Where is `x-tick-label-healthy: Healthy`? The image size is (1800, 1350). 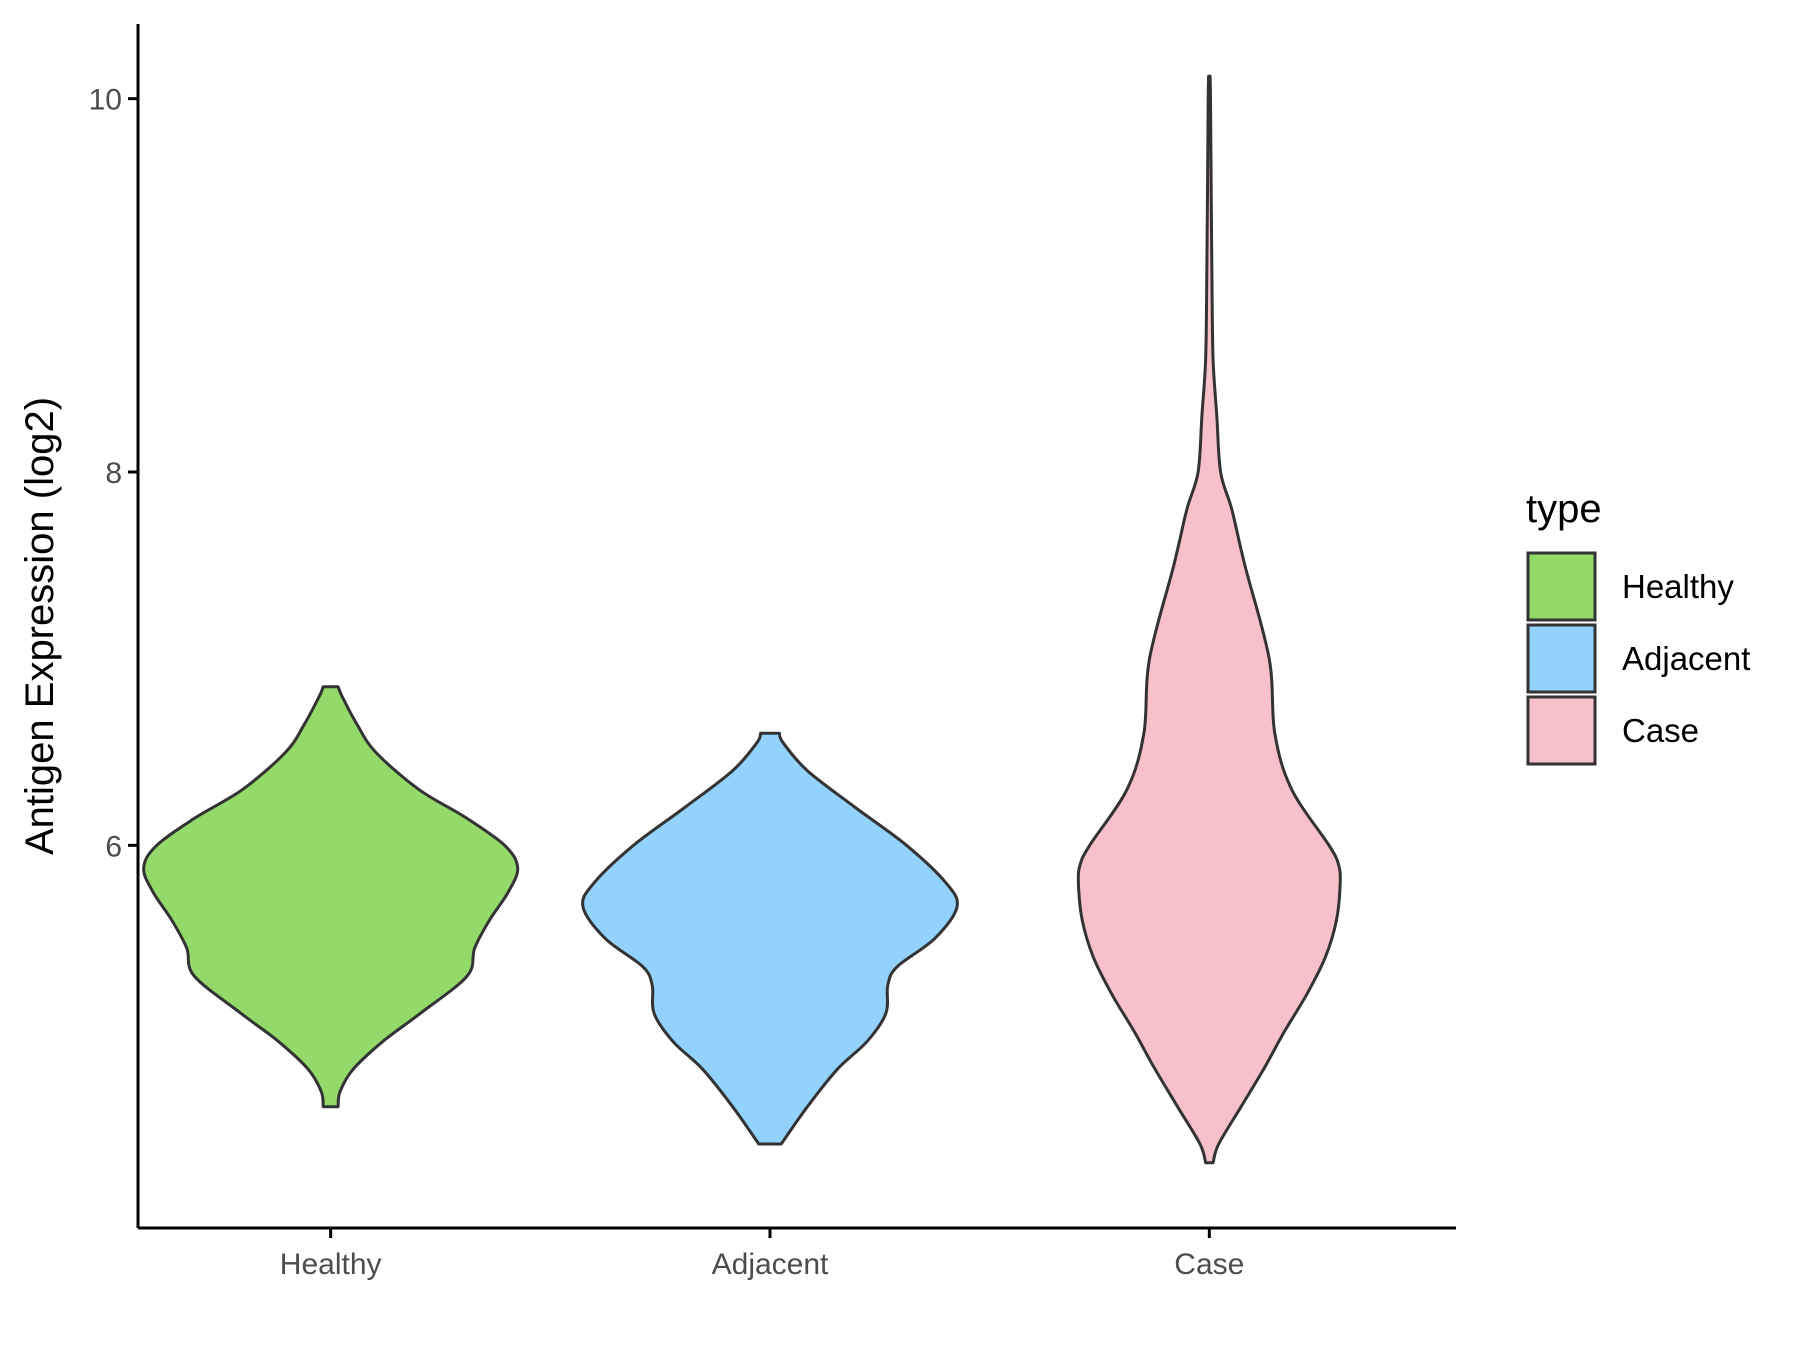
x-tick-label-healthy: Healthy is located at coordinates (331, 1264).